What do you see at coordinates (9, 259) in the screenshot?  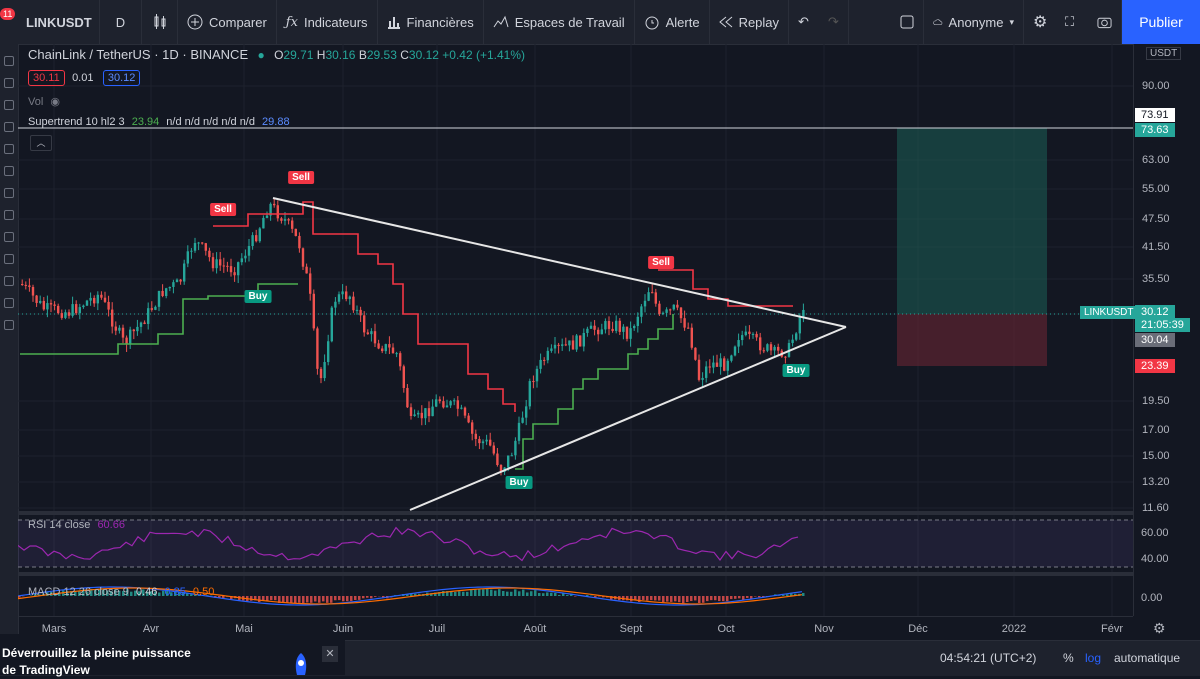 I see `magnet-tool-icon` at bounding box center [9, 259].